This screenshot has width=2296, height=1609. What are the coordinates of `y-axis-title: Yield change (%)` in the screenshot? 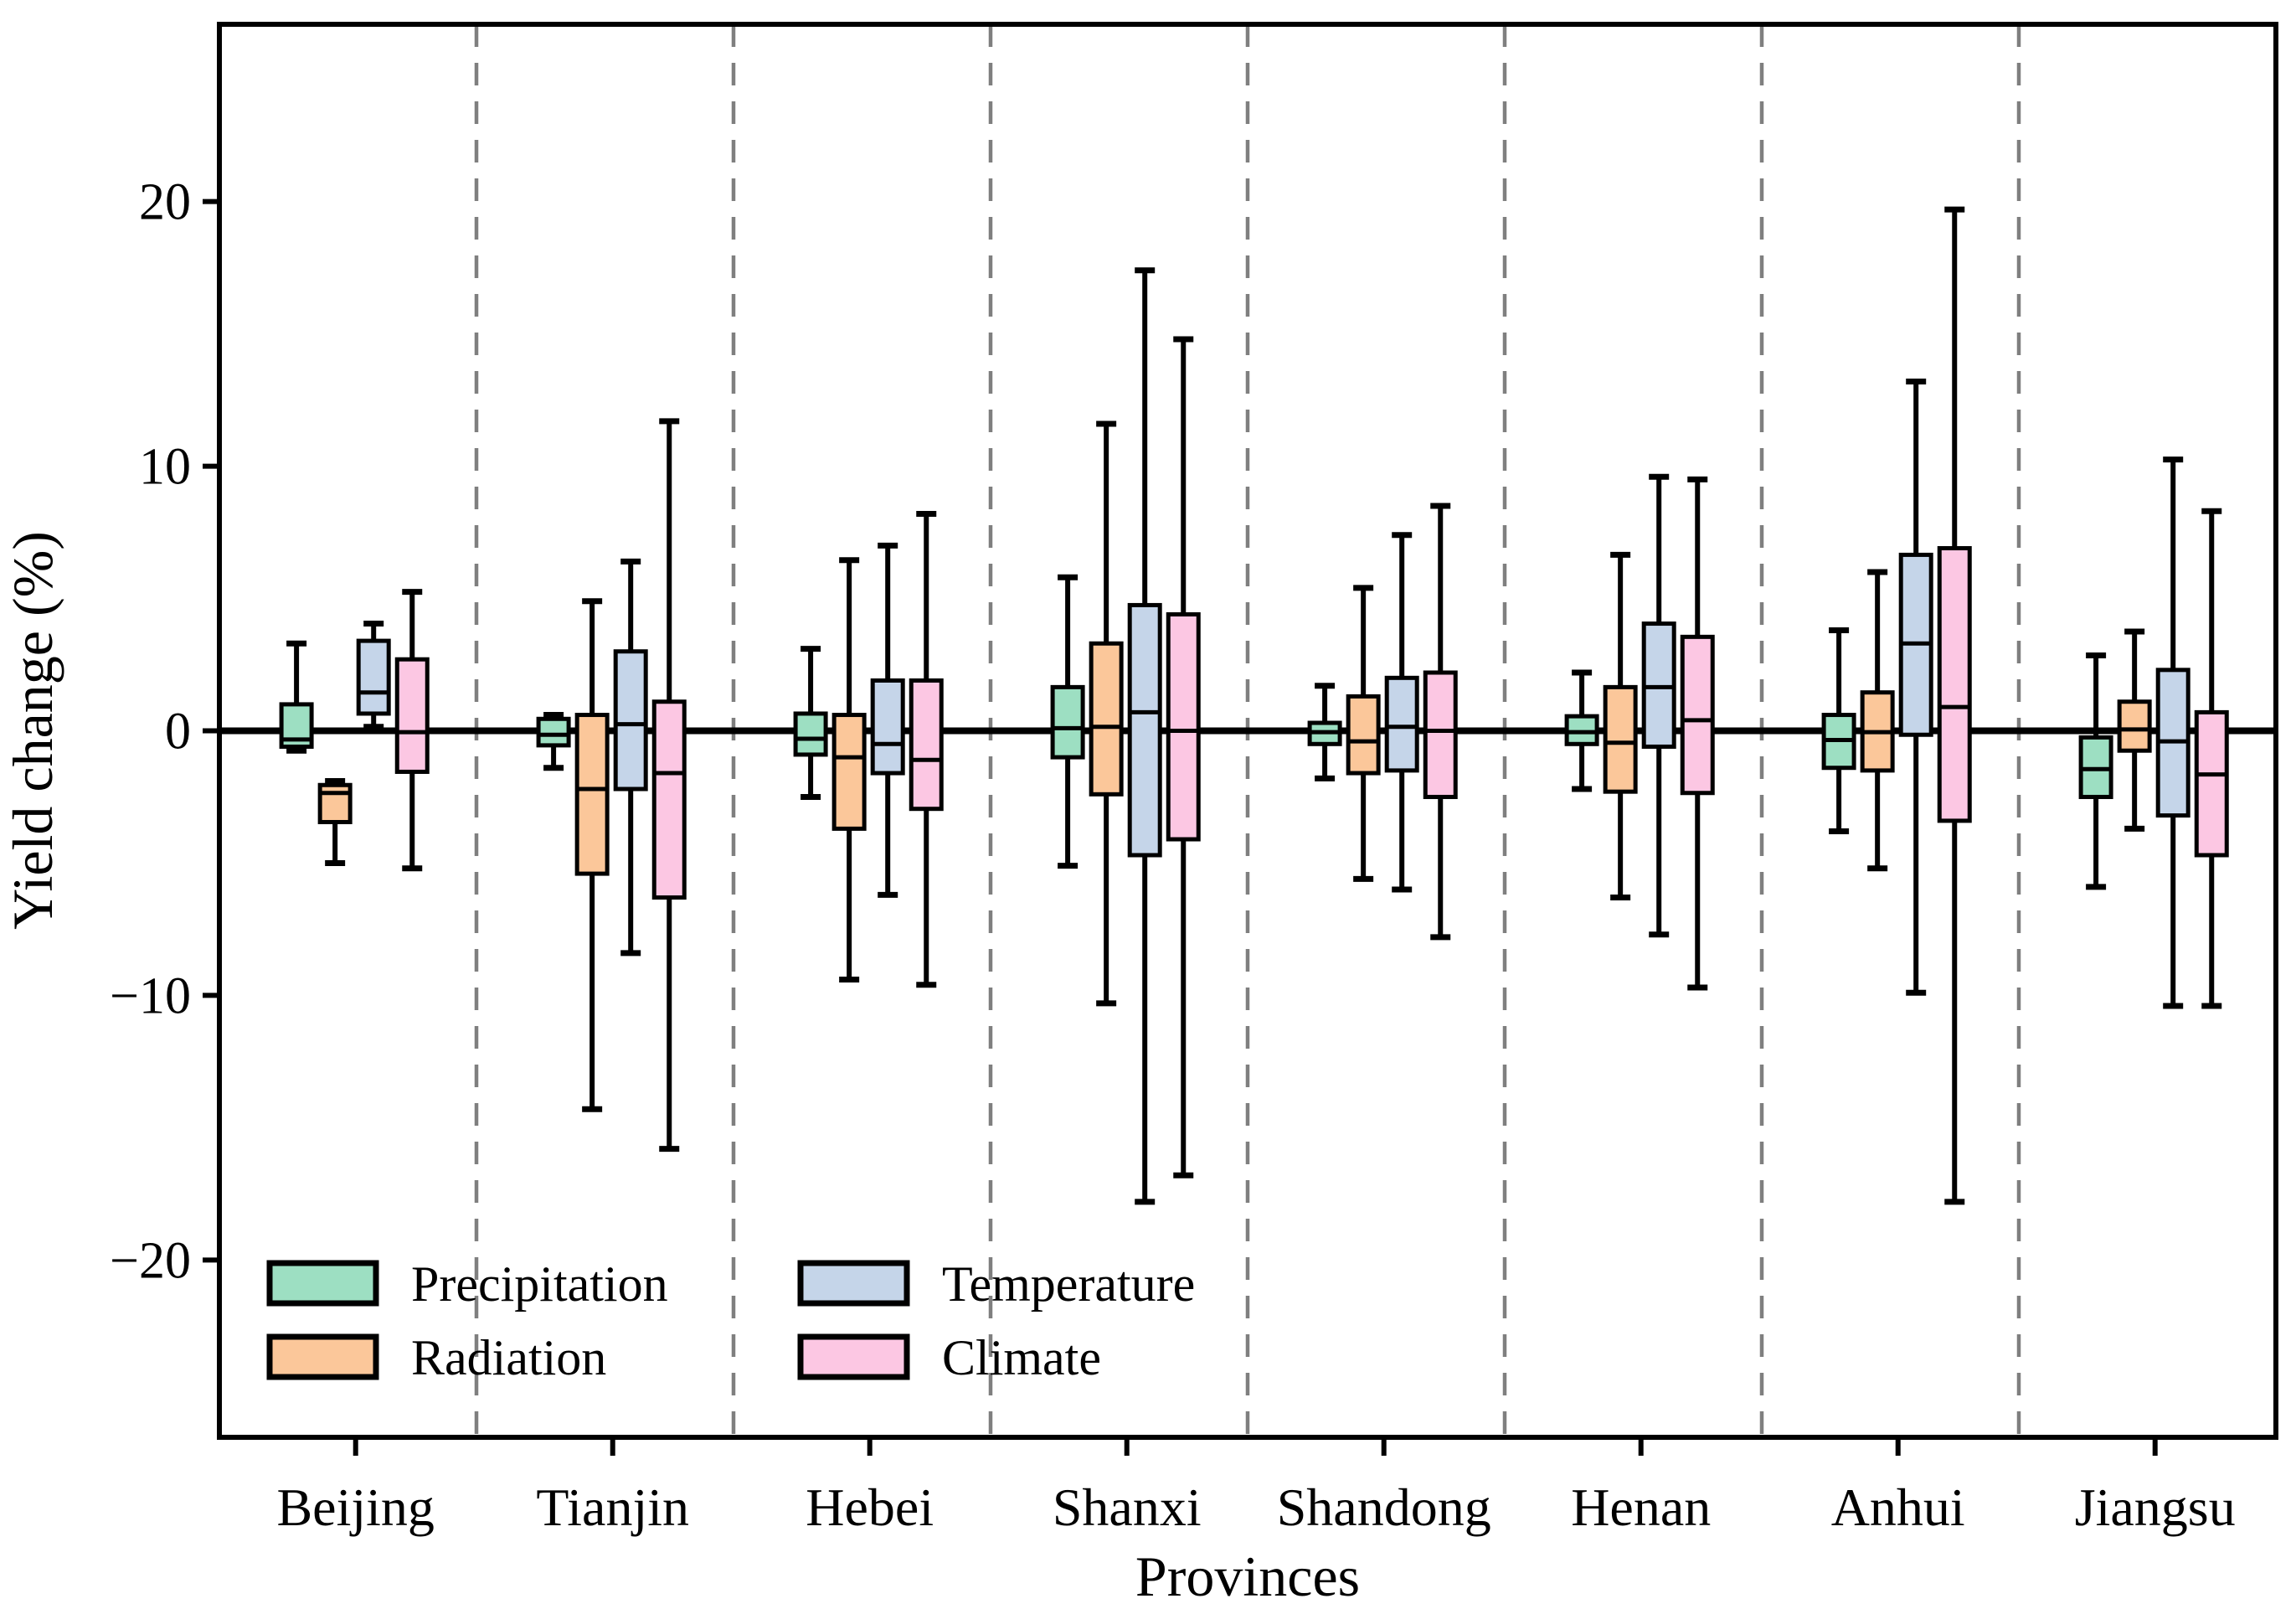 It's located at (33, 730).